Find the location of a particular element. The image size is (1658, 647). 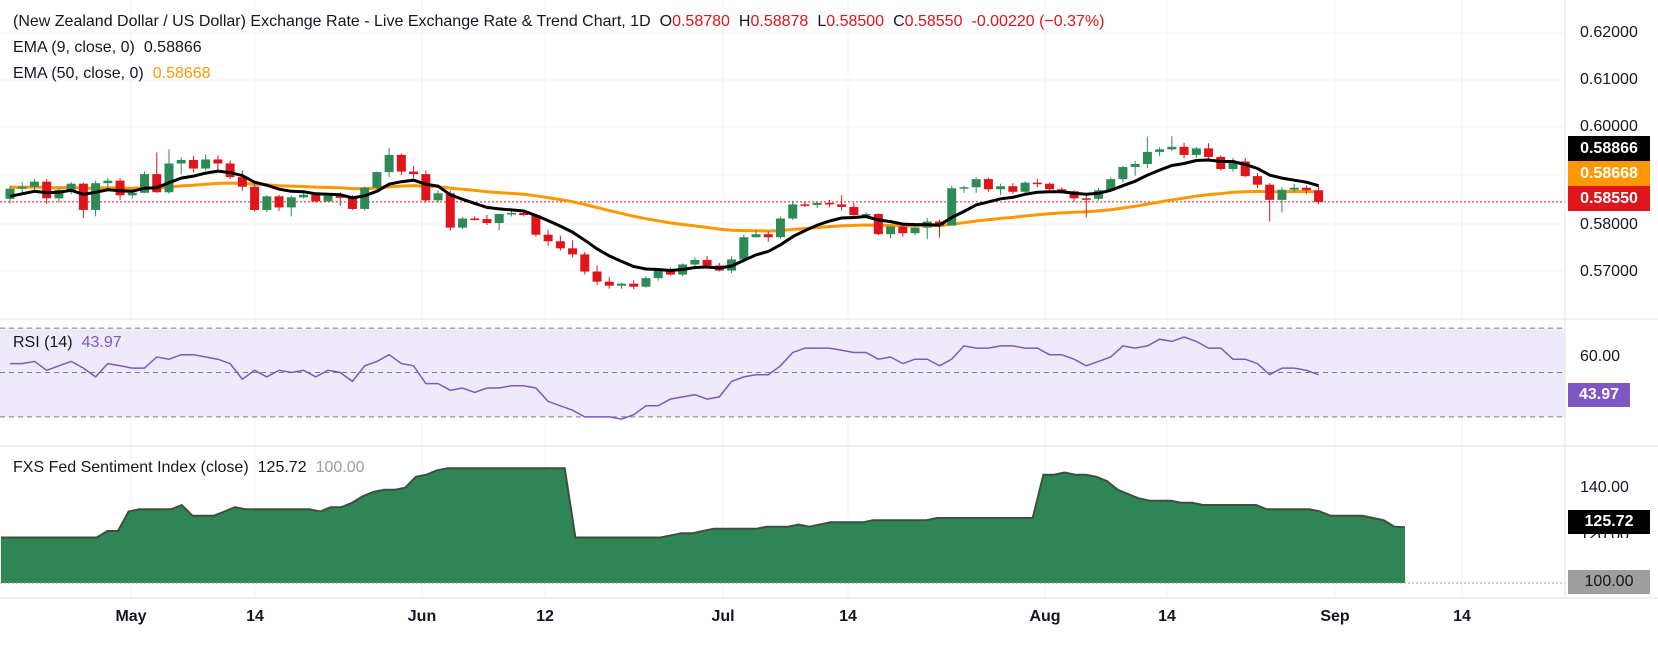

fxs-line is located at coordinates (703, 503).